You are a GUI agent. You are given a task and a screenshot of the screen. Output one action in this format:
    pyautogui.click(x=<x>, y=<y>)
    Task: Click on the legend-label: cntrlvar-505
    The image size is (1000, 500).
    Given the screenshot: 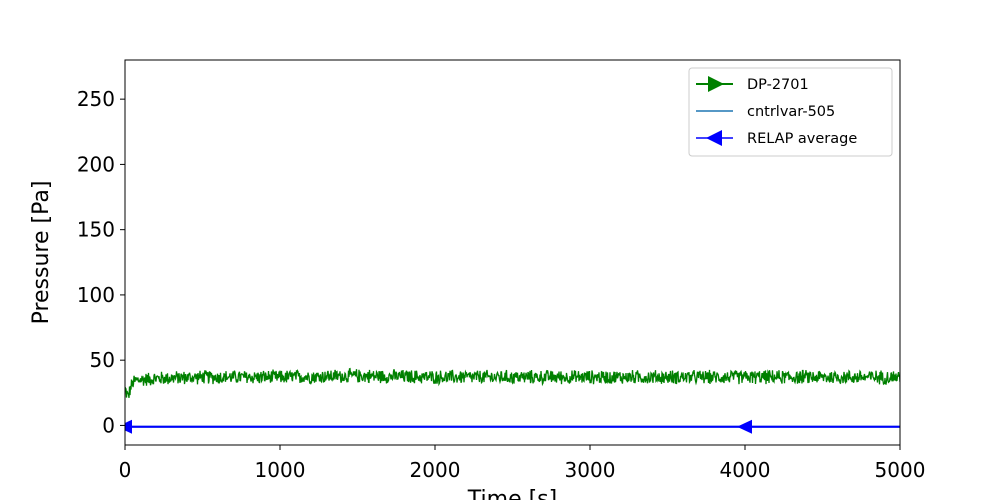 What is the action you would take?
    pyautogui.click(x=791, y=112)
    